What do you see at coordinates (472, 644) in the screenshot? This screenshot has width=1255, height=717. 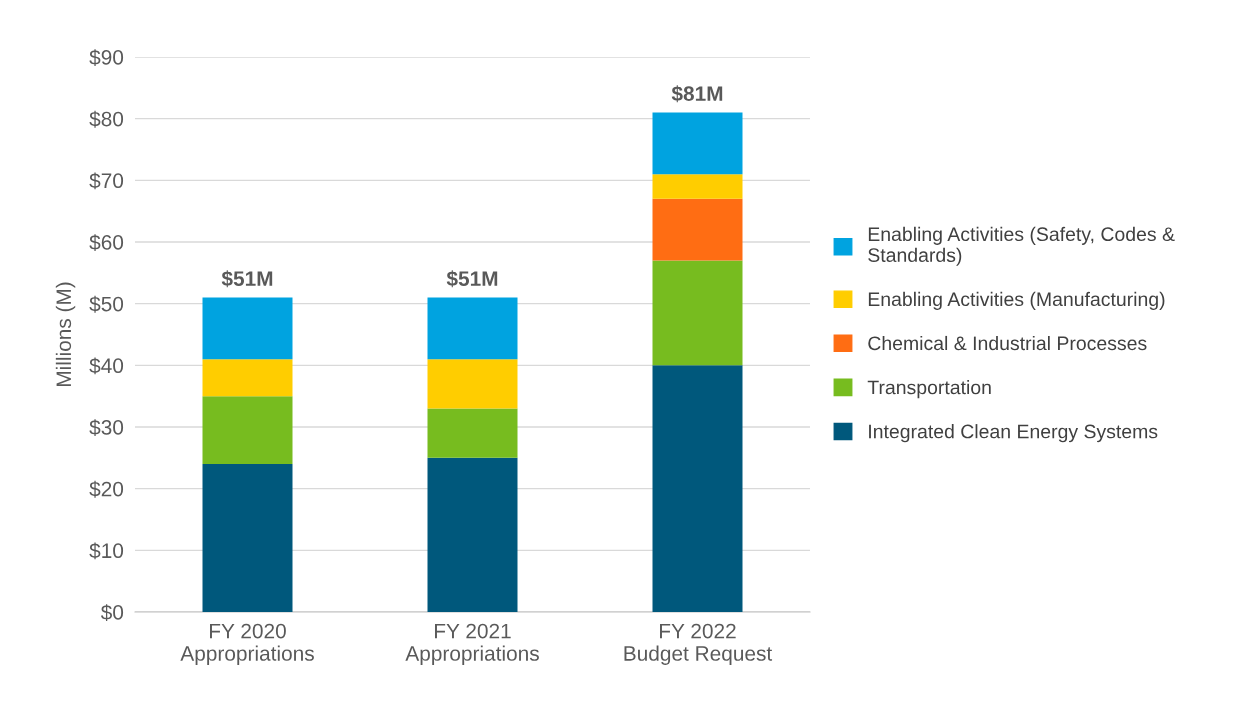 I see `x-tick-label: FY 2021 Appropriations` at bounding box center [472, 644].